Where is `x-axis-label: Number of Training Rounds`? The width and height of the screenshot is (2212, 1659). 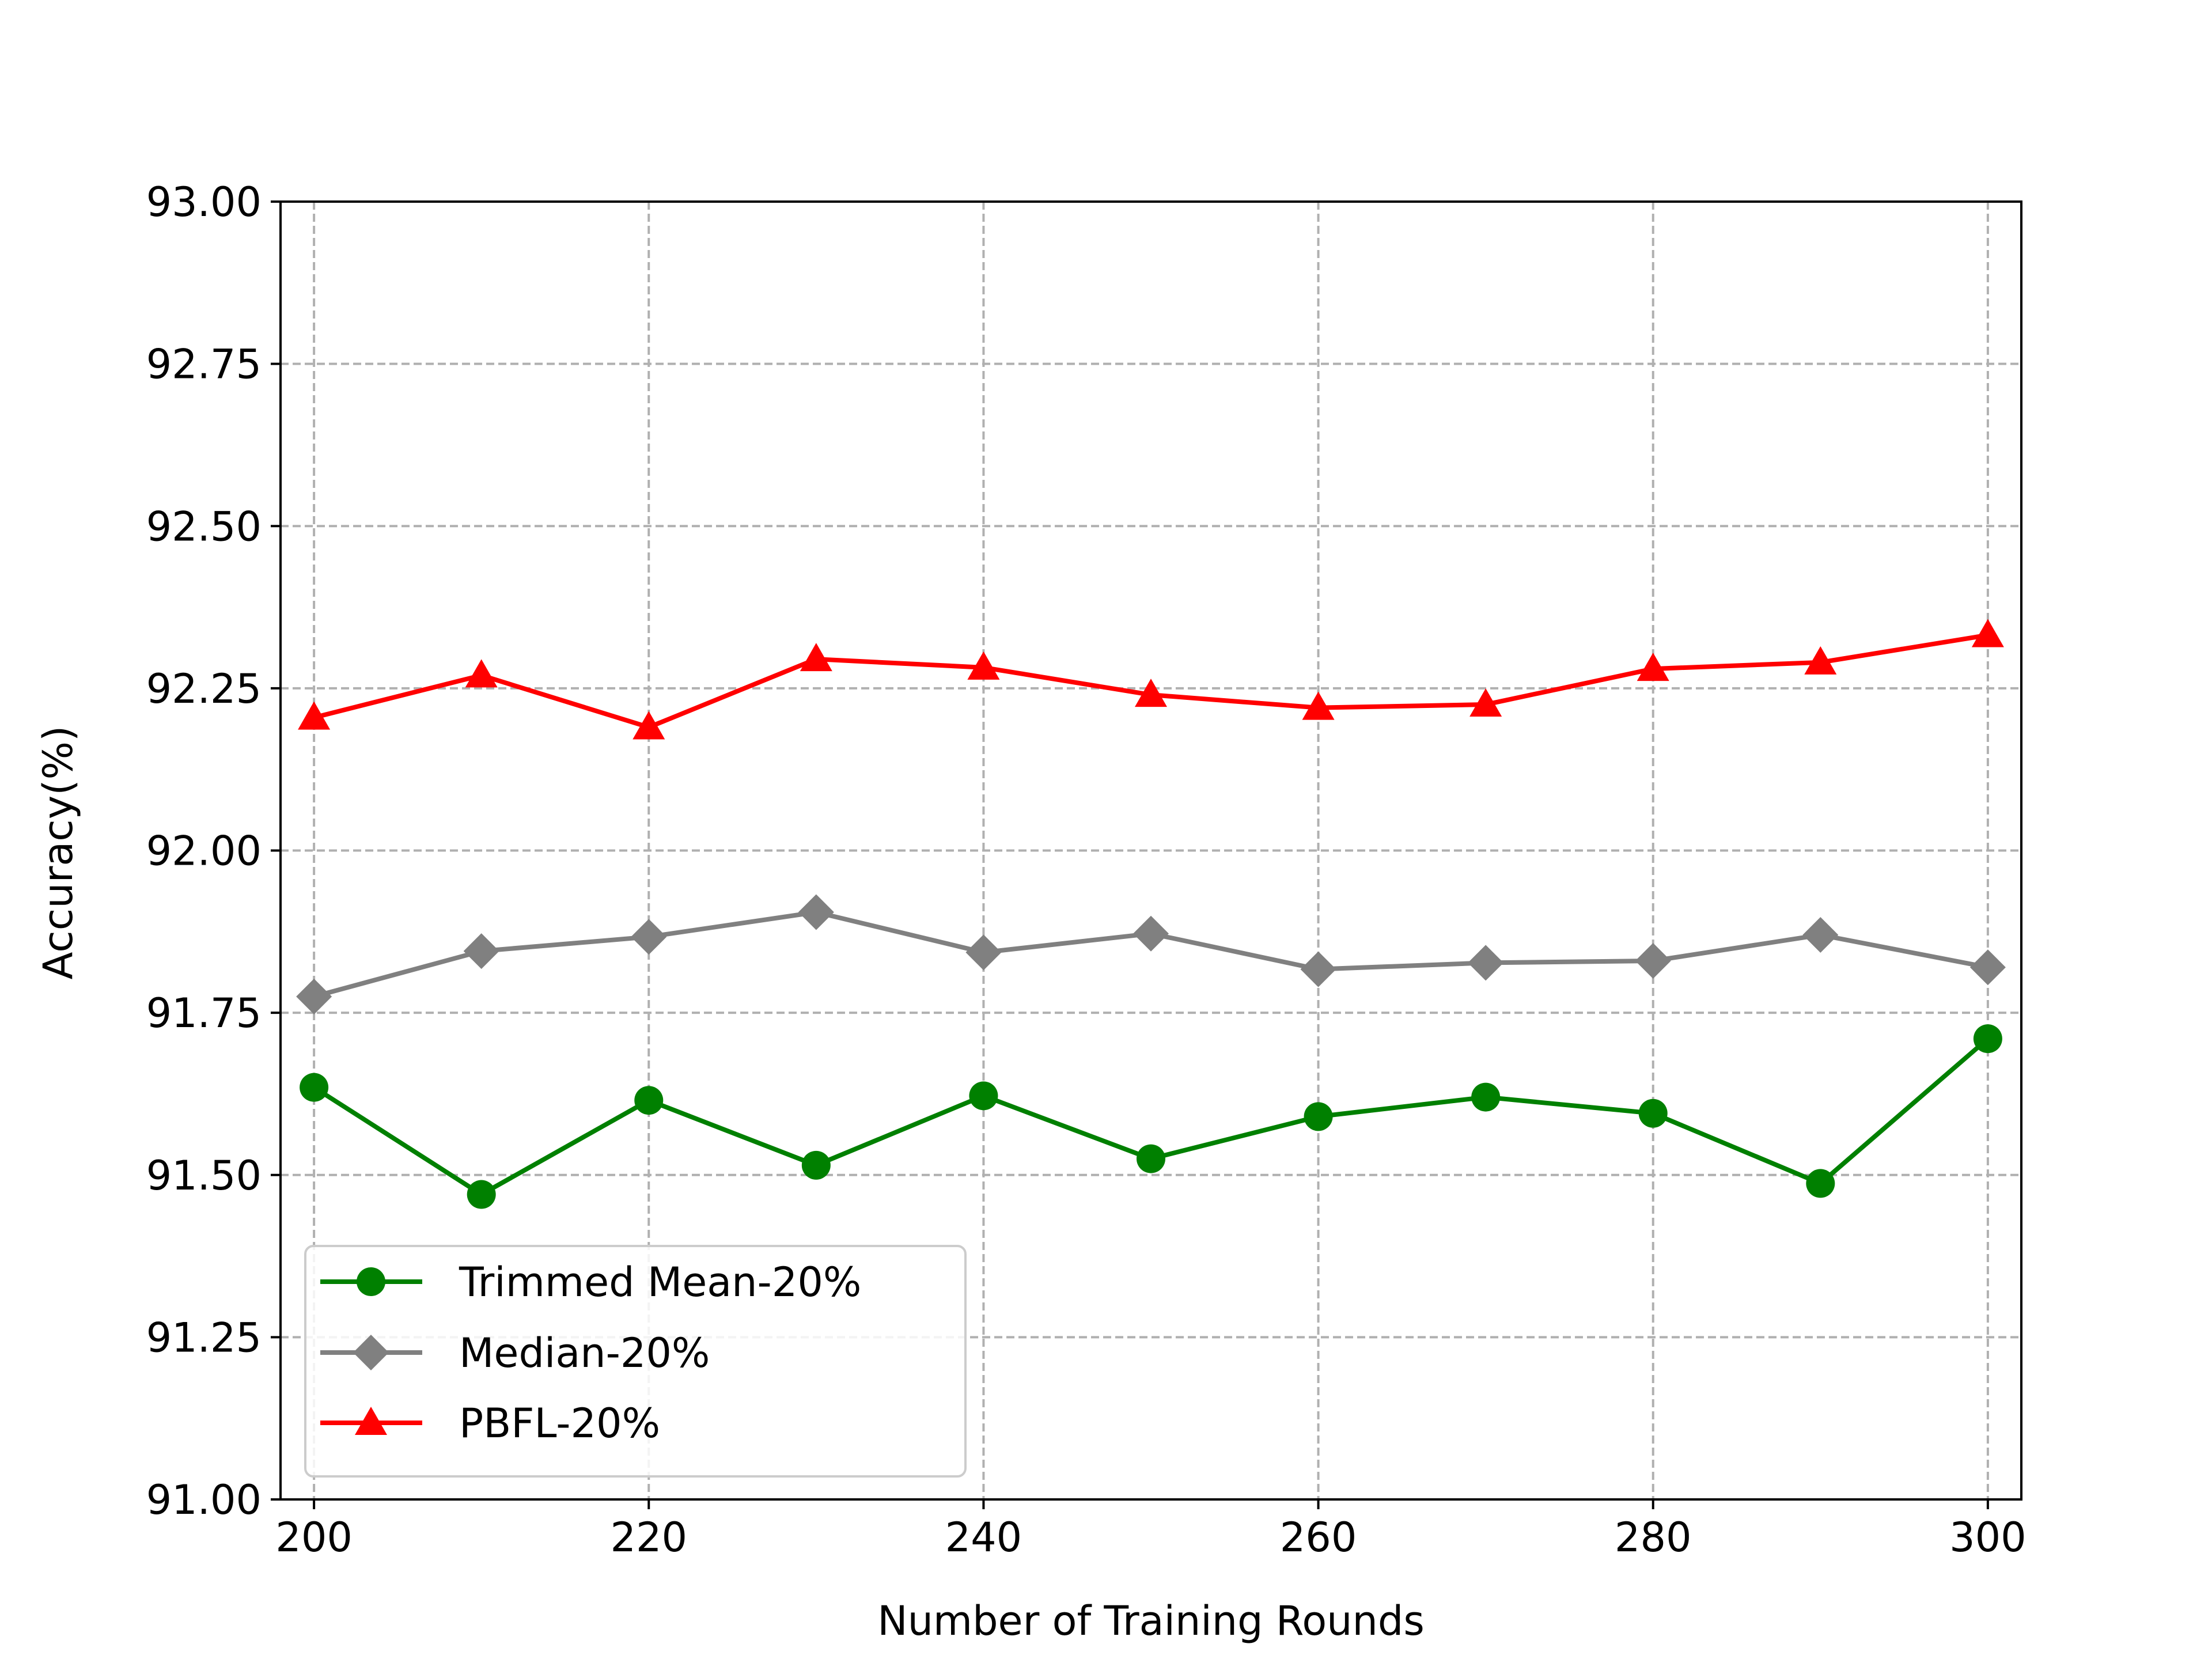
x-axis-label: Number of Training Rounds is located at coordinates (1151, 1621).